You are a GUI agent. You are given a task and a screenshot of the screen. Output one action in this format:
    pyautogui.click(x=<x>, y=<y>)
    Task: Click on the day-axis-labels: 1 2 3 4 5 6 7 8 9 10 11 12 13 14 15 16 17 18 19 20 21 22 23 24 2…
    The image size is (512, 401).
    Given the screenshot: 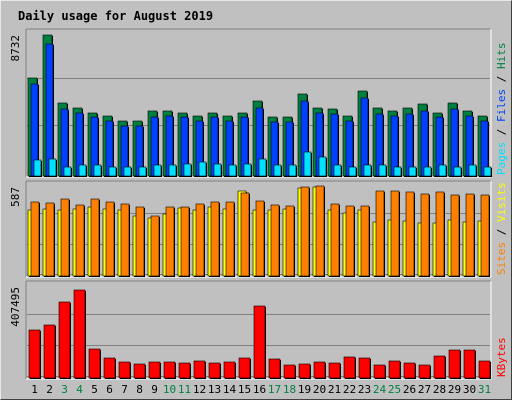 What is the action you would take?
    pyautogui.click(x=261, y=389)
    